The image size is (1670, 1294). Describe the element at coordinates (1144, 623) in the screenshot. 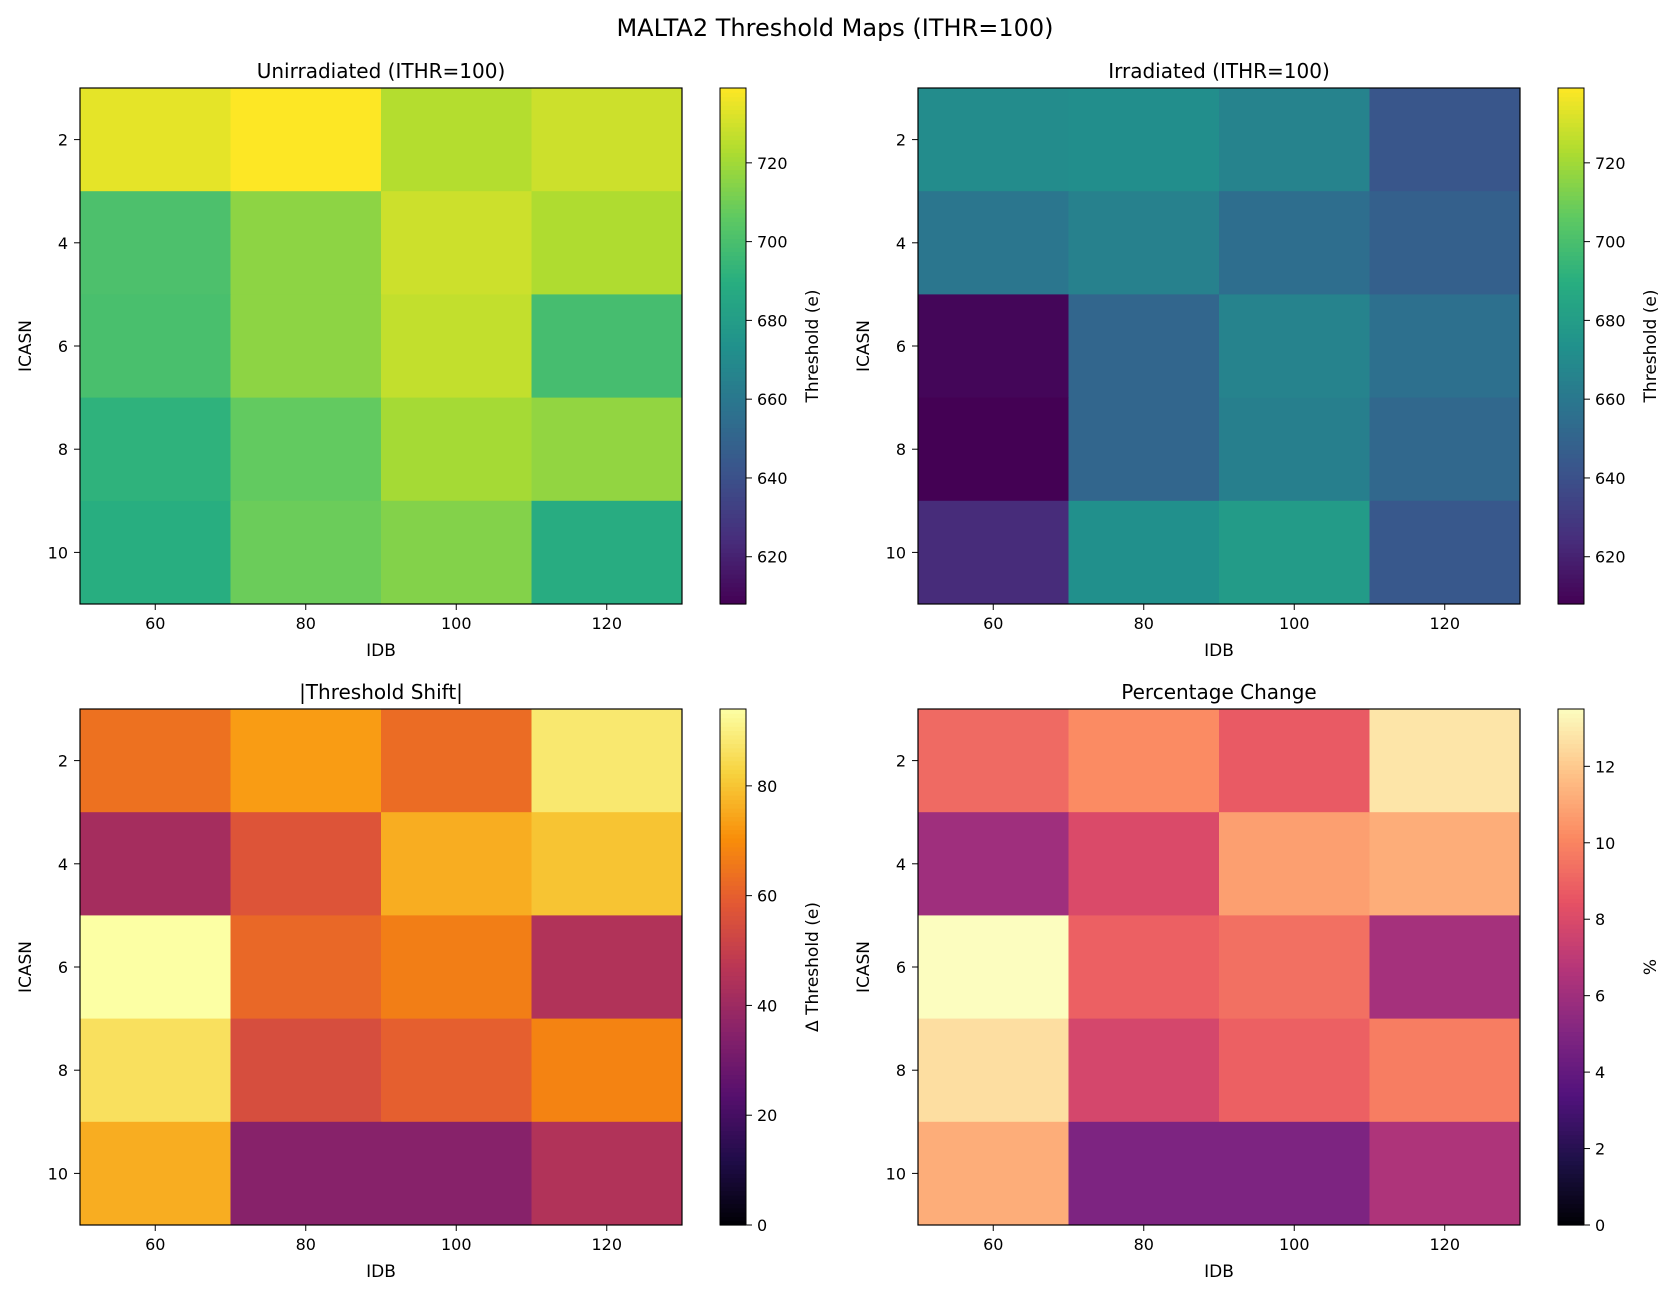

I see `x-tick-label: 80` at that location.